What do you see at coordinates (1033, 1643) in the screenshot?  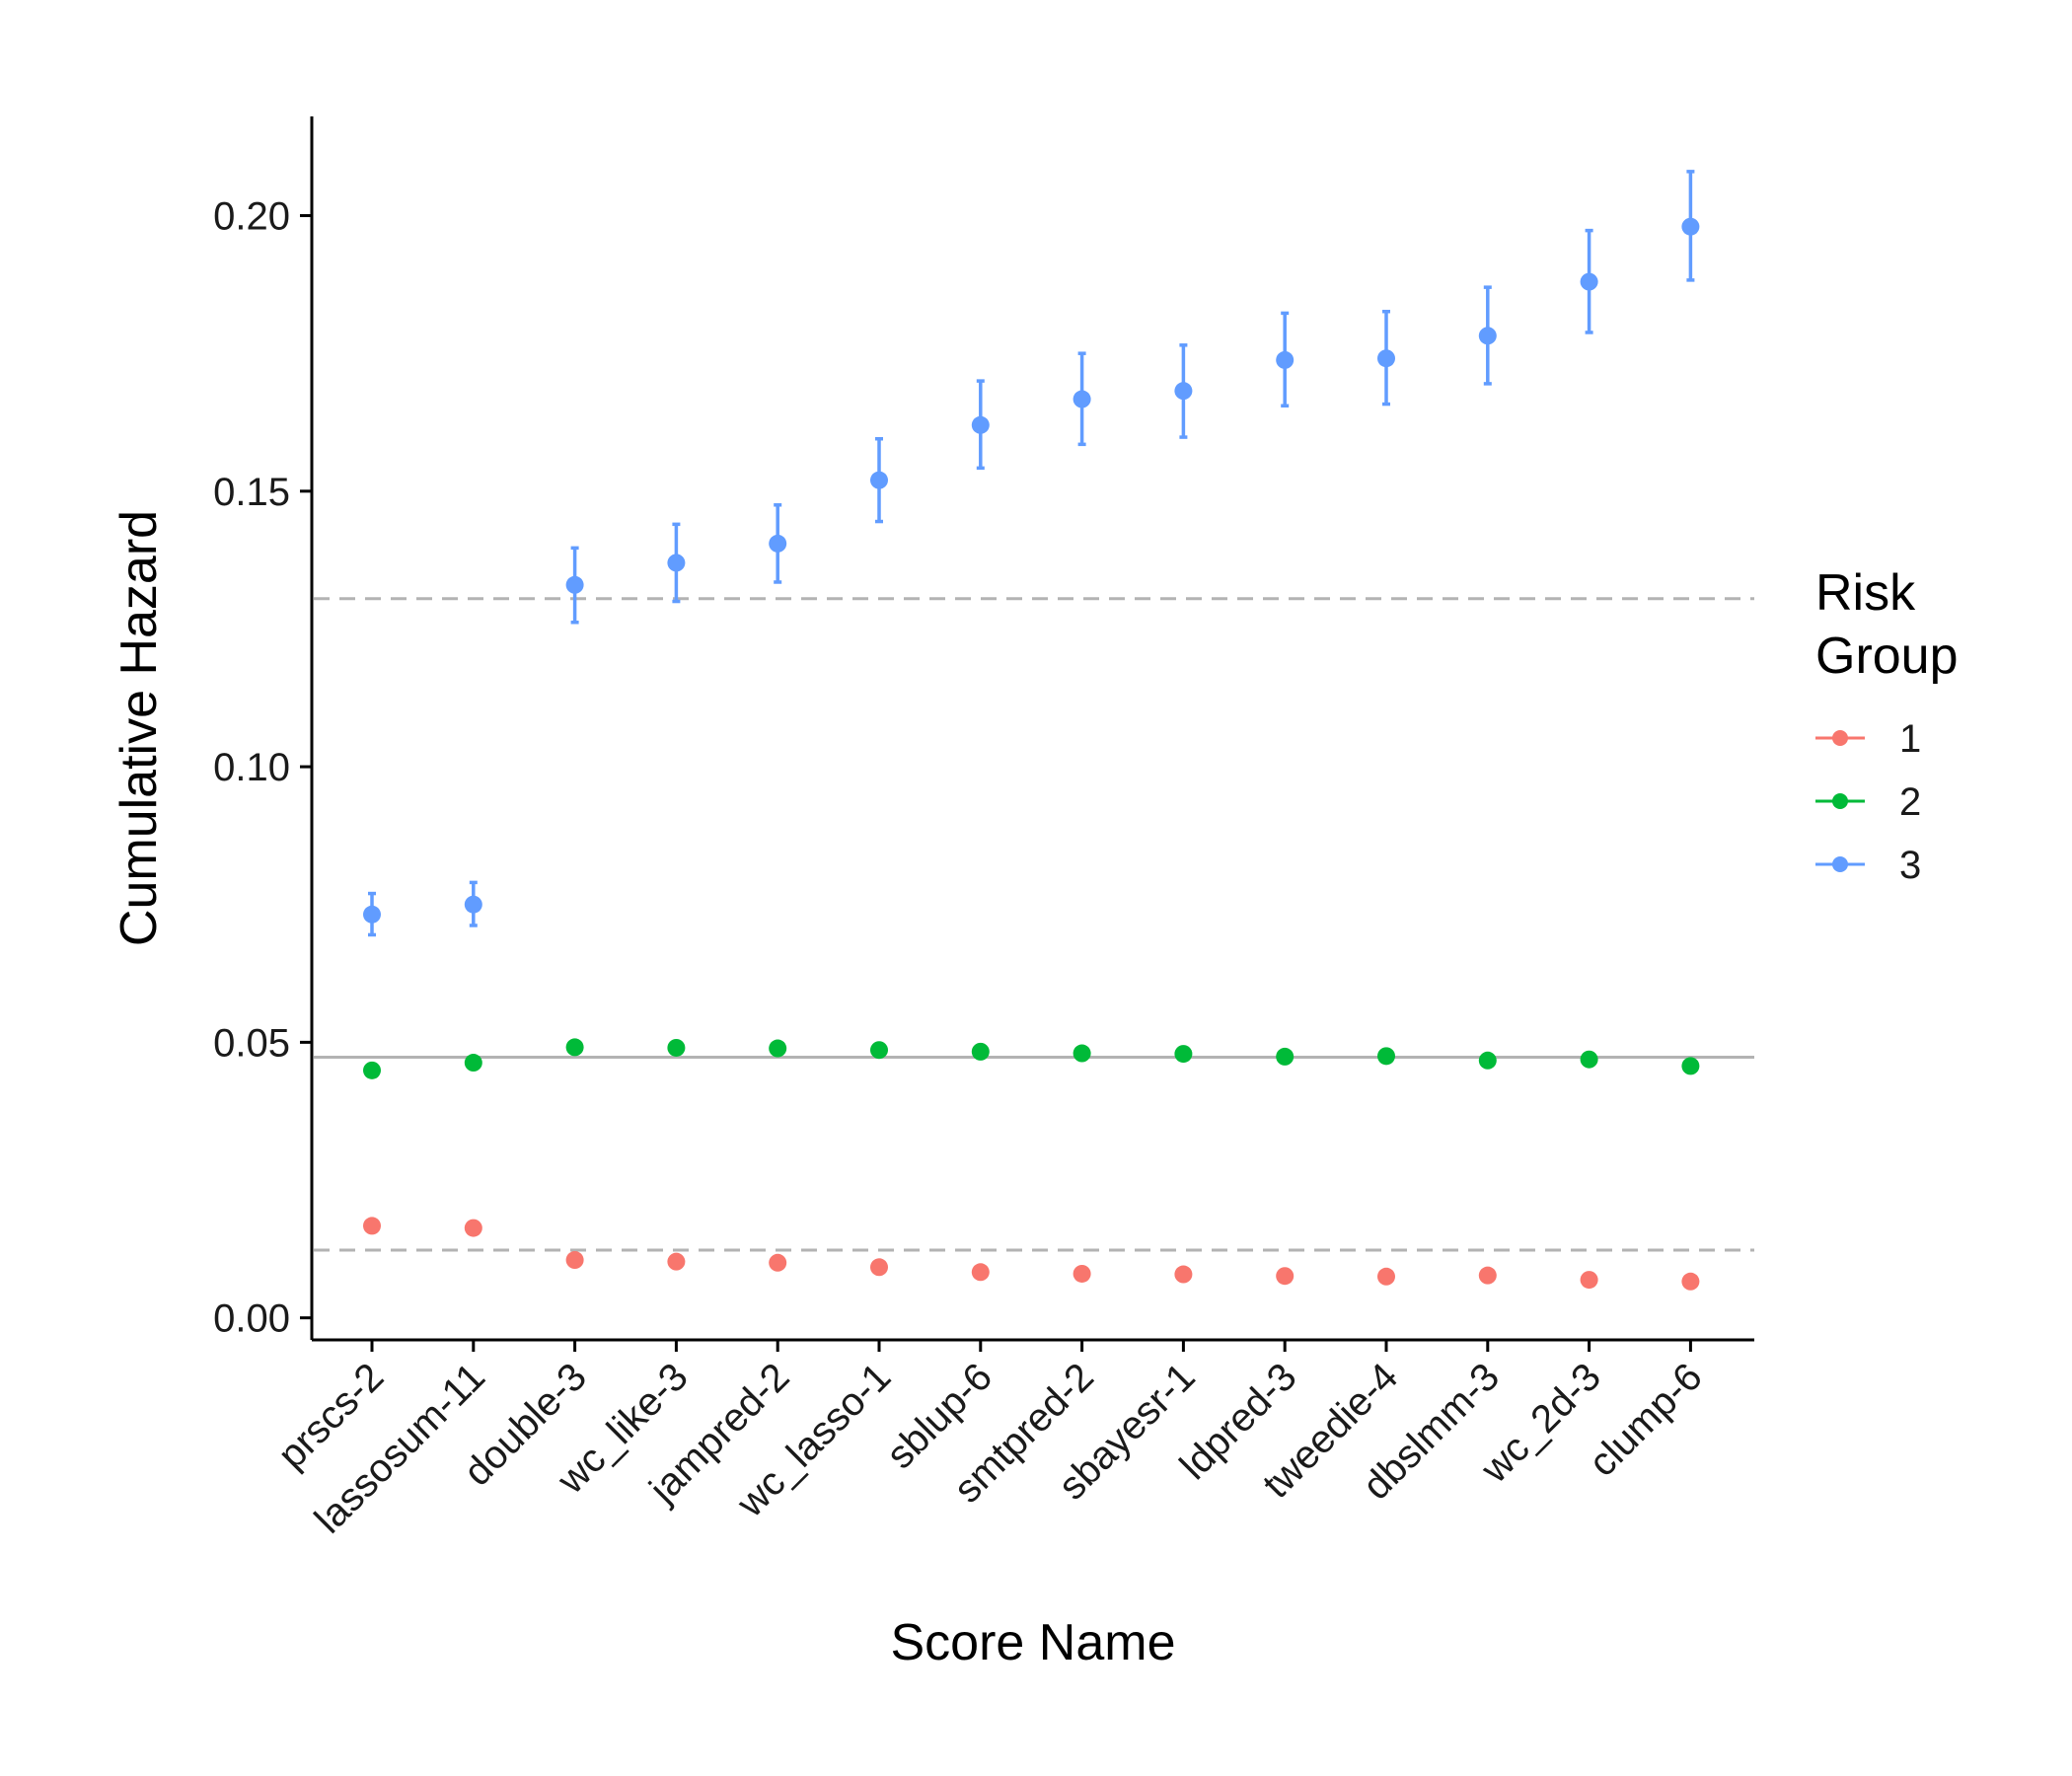 I see `x-axis-title: Score Name` at bounding box center [1033, 1643].